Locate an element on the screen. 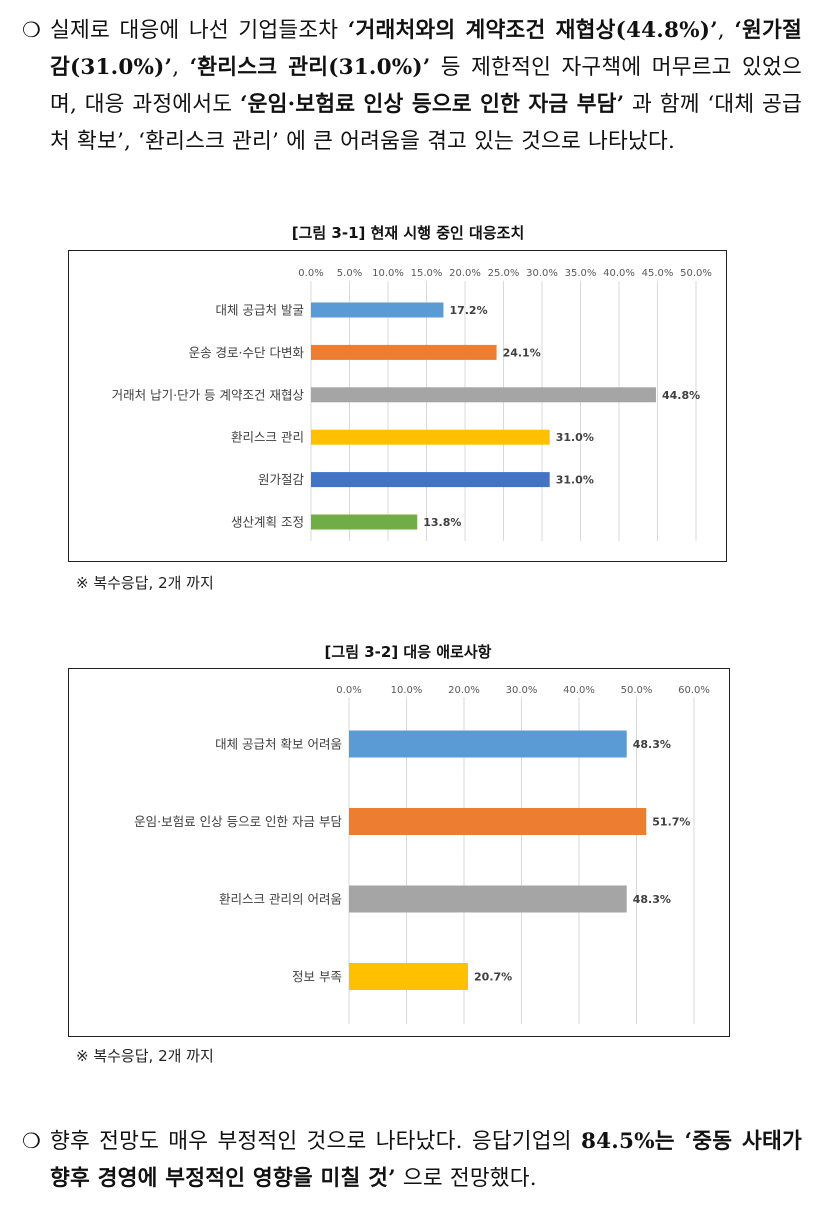 The image size is (816, 1206). chart-2-data-label: 20.7% is located at coordinates (493, 977).